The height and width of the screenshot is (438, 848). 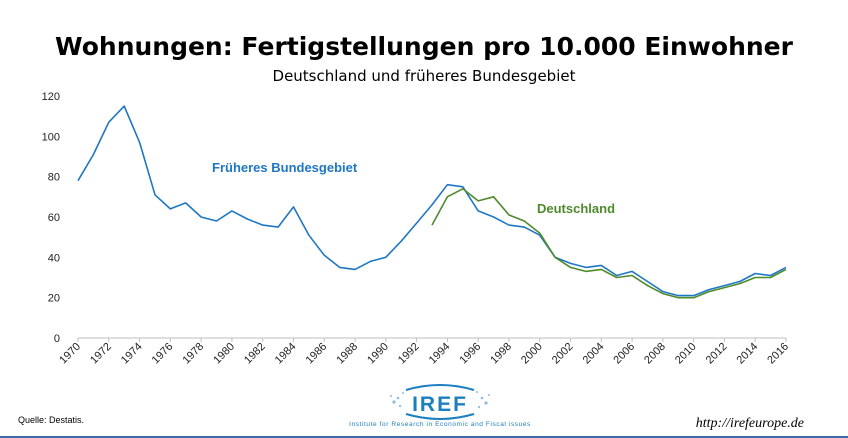 What do you see at coordinates (255, 354) in the screenshot?
I see `x-tick-label: 1982` at bounding box center [255, 354].